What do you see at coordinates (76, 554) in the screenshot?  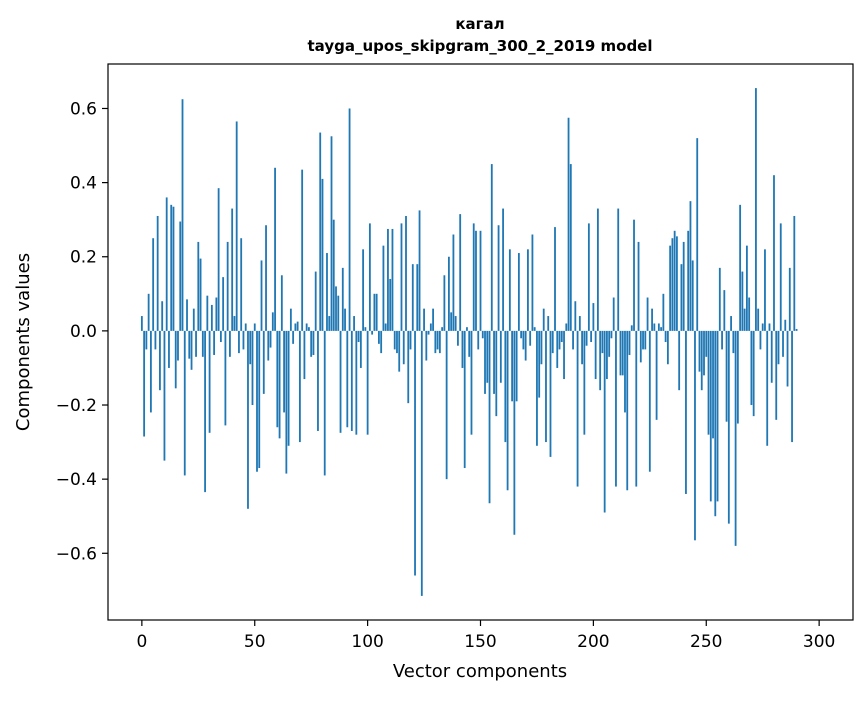 I see `y-tick-label: −0.6` at bounding box center [76, 554].